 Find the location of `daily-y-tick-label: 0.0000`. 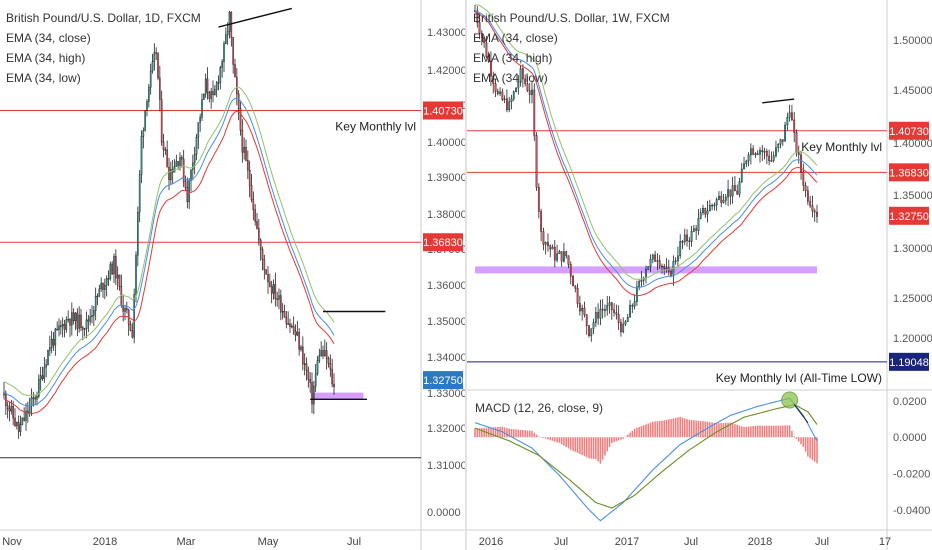

daily-y-tick-label: 0.0000 is located at coordinates (444, 513).